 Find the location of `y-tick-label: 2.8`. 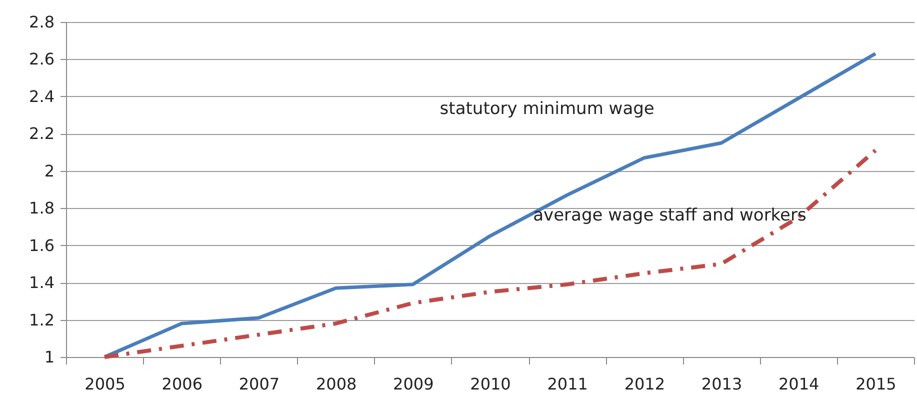

y-tick-label: 2.8 is located at coordinates (41, 22).